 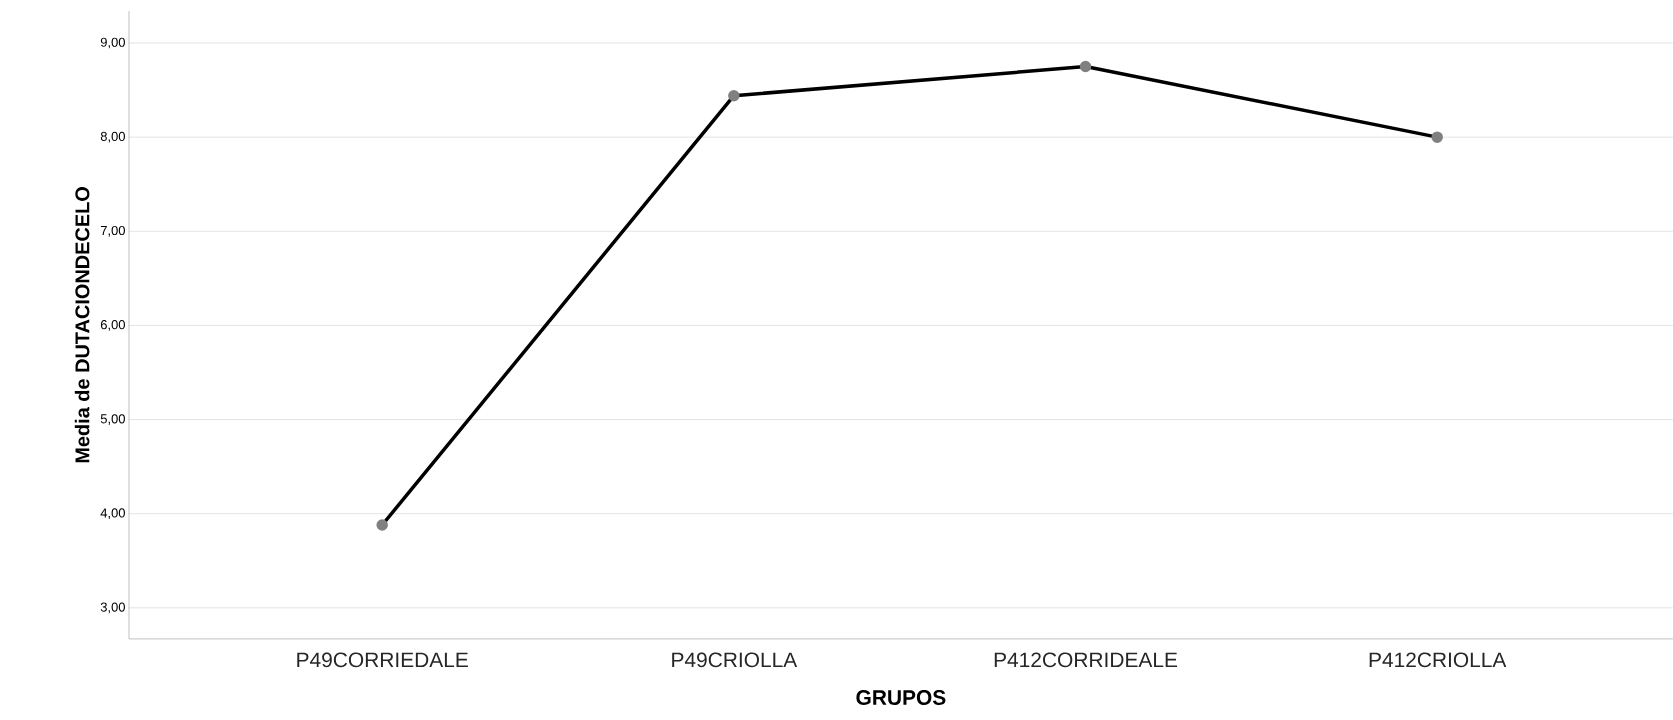 What do you see at coordinates (112, 137) in the screenshot?
I see `y-tick-label: 8,00` at bounding box center [112, 137].